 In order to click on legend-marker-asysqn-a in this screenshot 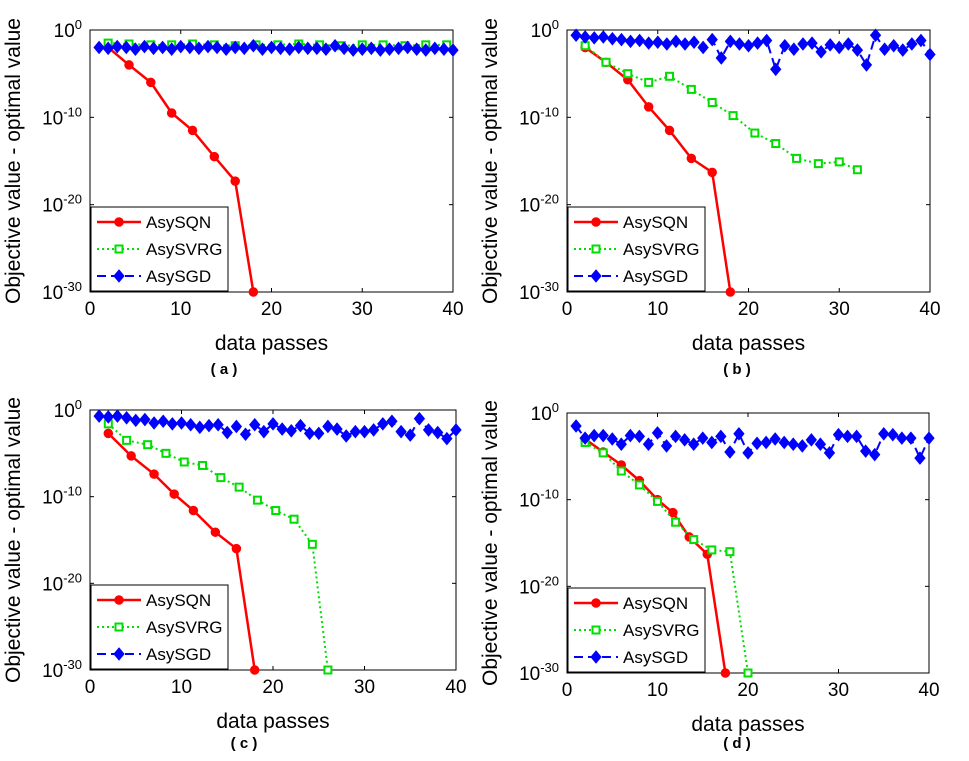, I will do `click(119, 222)`.